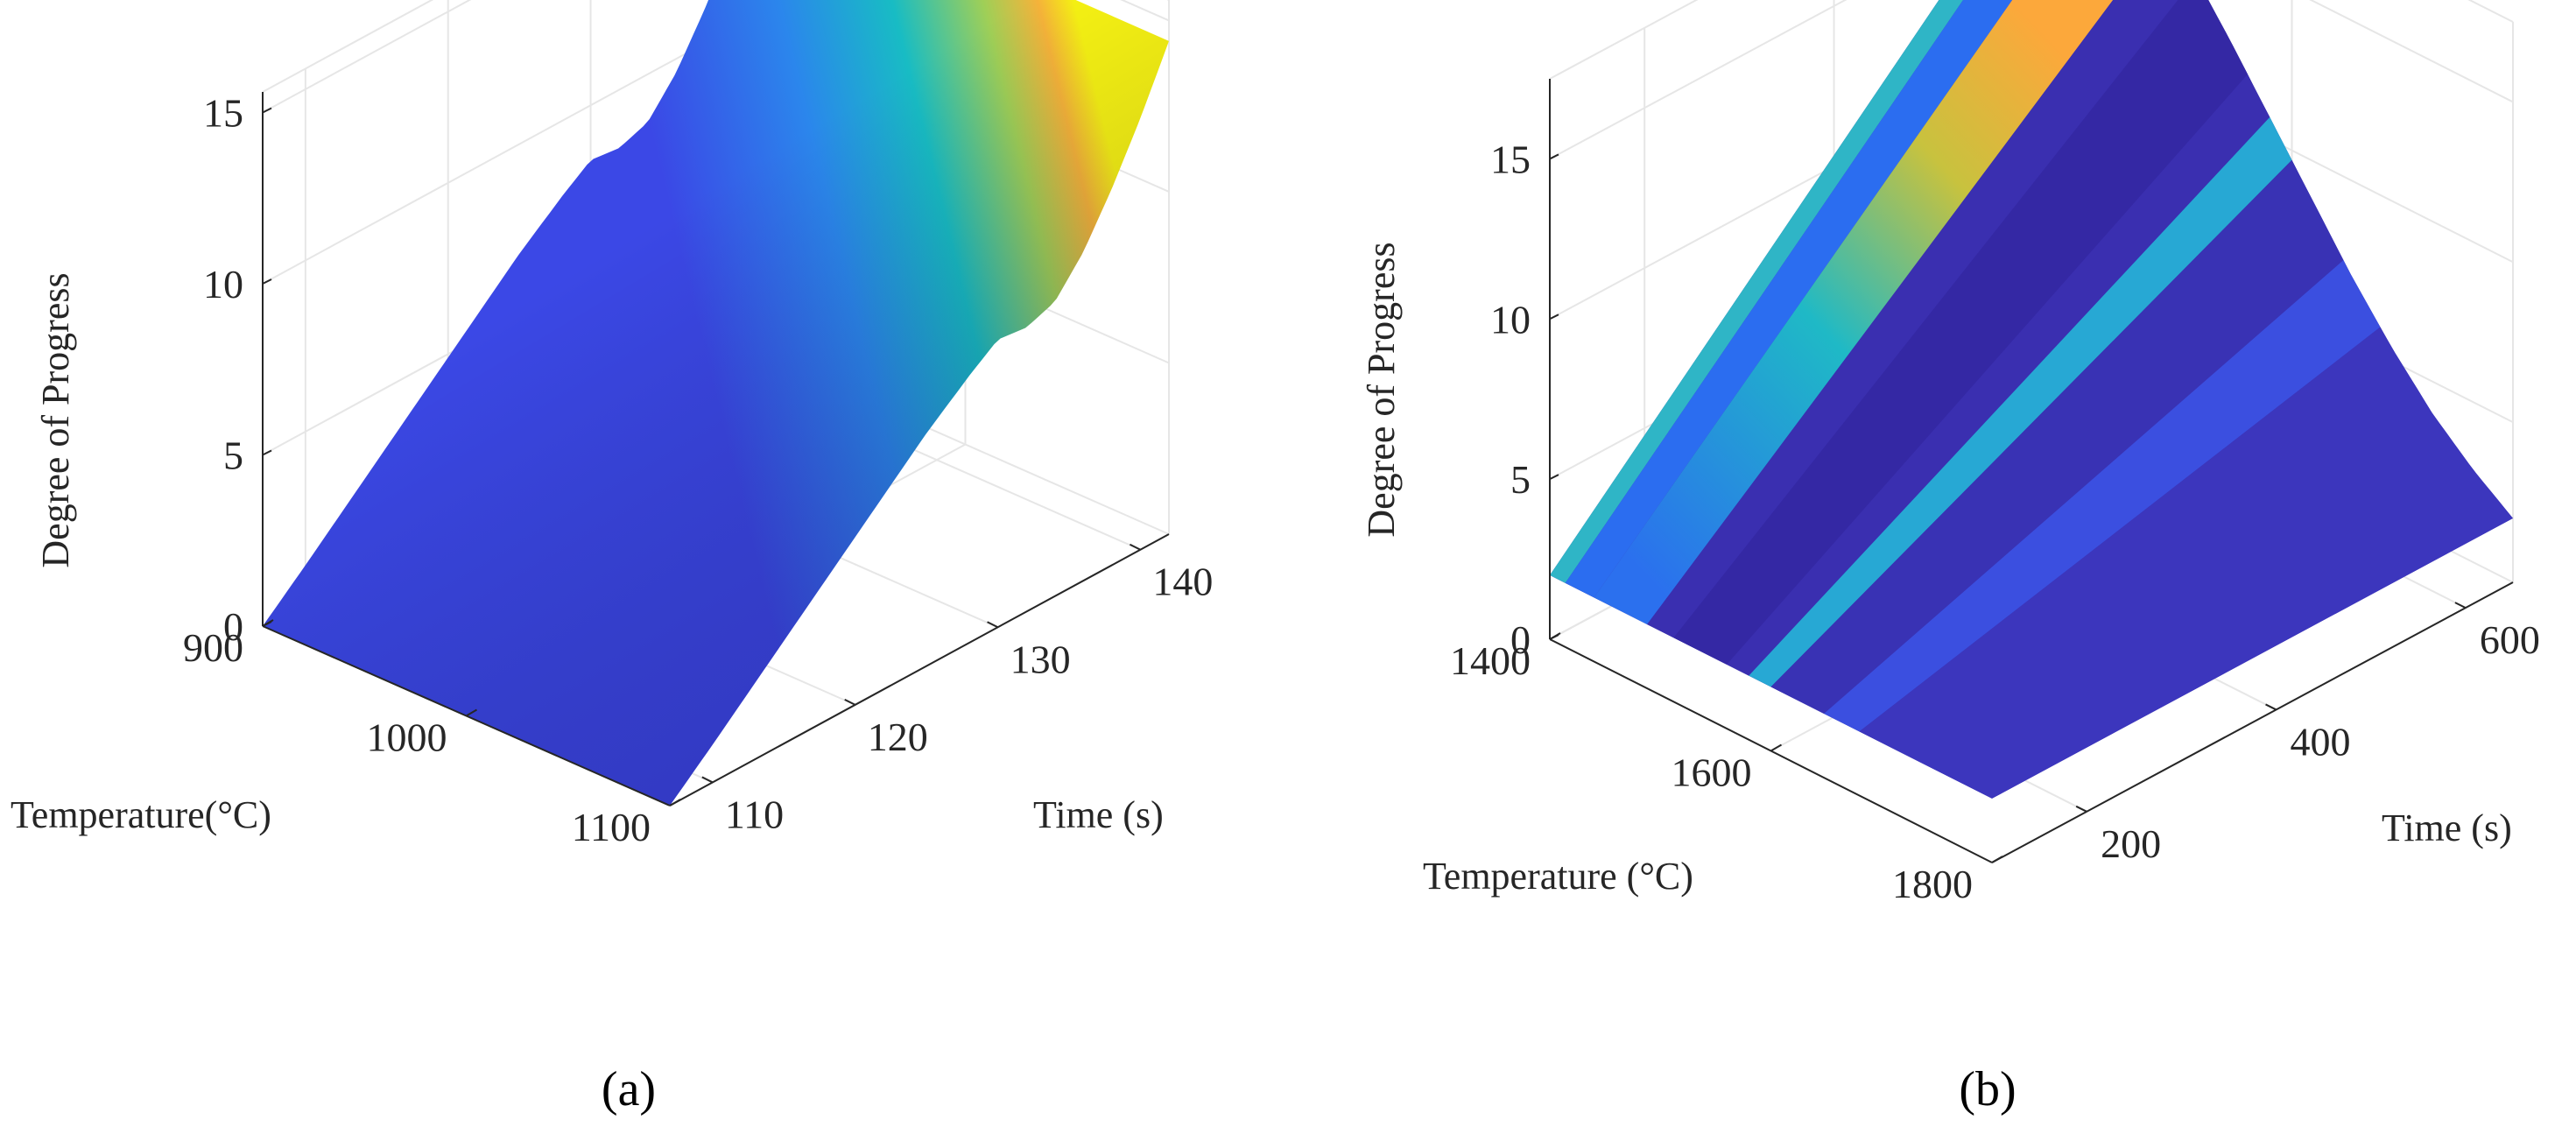 This screenshot has width=2576, height=1134. What do you see at coordinates (1932, 884) in the screenshot?
I see `x-tick-label: 1800` at bounding box center [1932, 884].